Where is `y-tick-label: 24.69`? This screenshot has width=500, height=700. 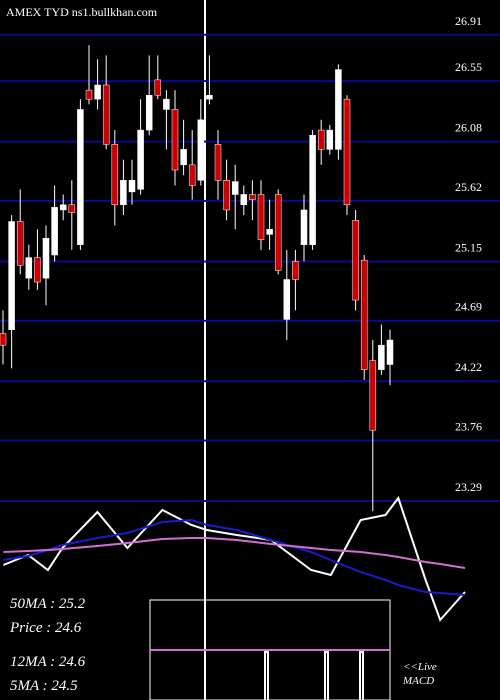 y-tick-label: 24.69 is located at coordinates (468, 307).